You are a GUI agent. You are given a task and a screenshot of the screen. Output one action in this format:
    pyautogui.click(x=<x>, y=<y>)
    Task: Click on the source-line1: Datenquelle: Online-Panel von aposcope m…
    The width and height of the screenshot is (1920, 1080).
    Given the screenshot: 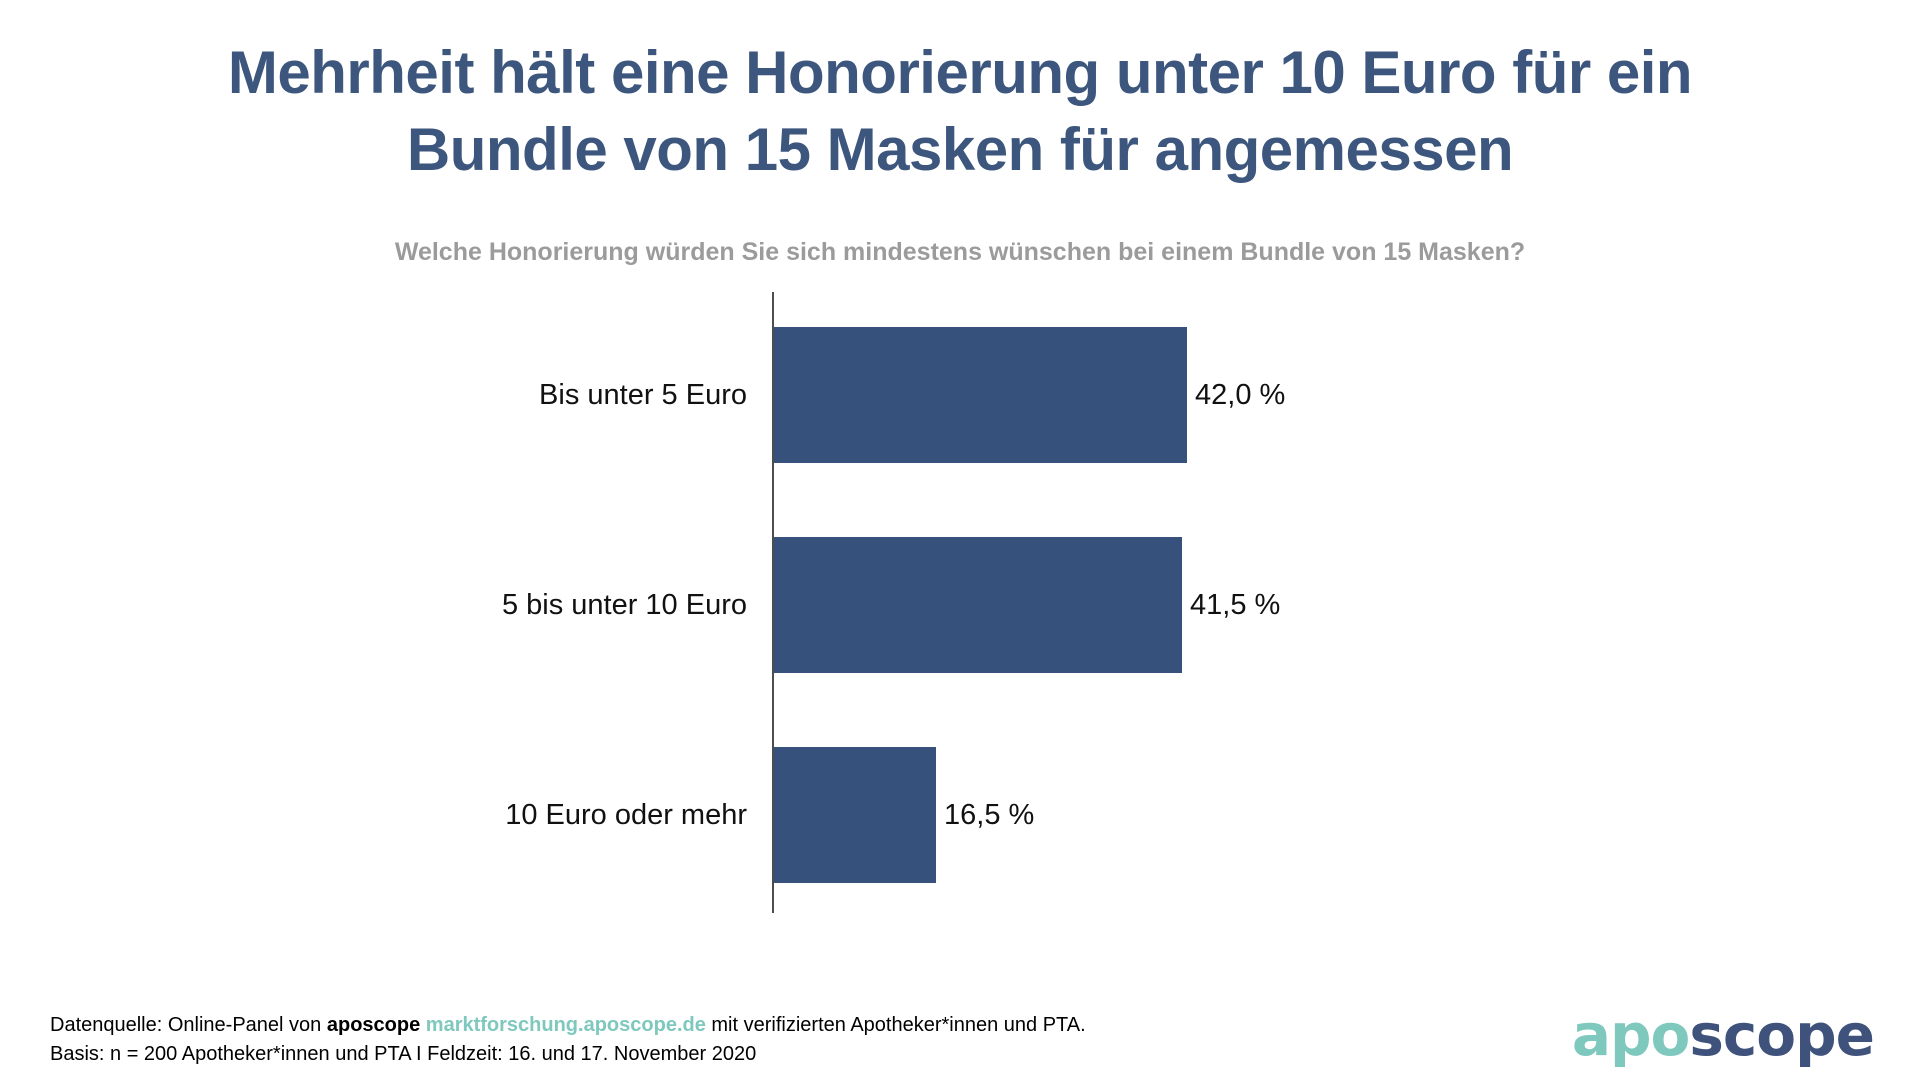 What is the action you would take?
    pyautogui.click(x=568, y=1025)
    